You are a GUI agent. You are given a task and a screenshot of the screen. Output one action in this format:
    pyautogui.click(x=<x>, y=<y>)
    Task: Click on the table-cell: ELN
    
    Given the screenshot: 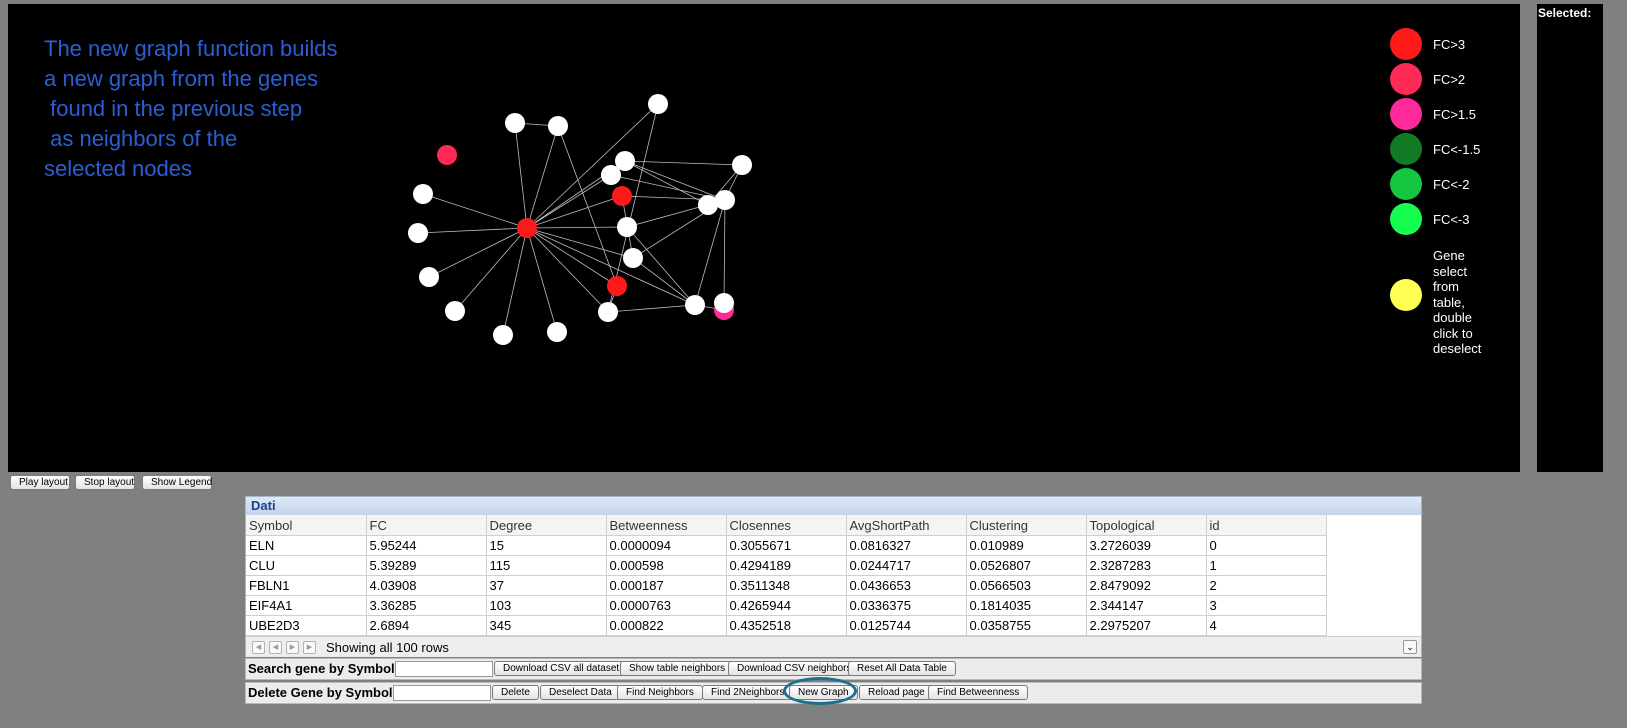 What is the action you would take?
    pyautogui.click(x=306, y=545)
    